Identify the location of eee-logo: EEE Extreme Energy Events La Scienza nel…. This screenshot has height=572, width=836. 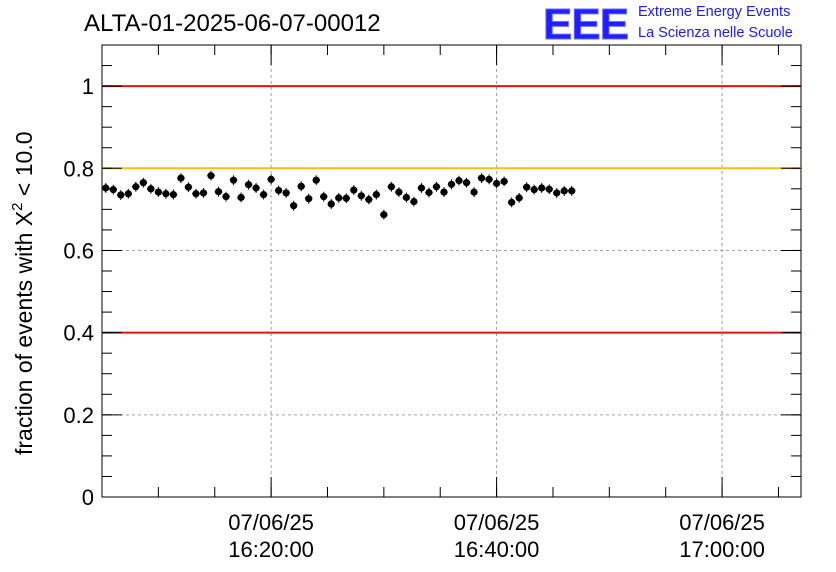
(687, 25).